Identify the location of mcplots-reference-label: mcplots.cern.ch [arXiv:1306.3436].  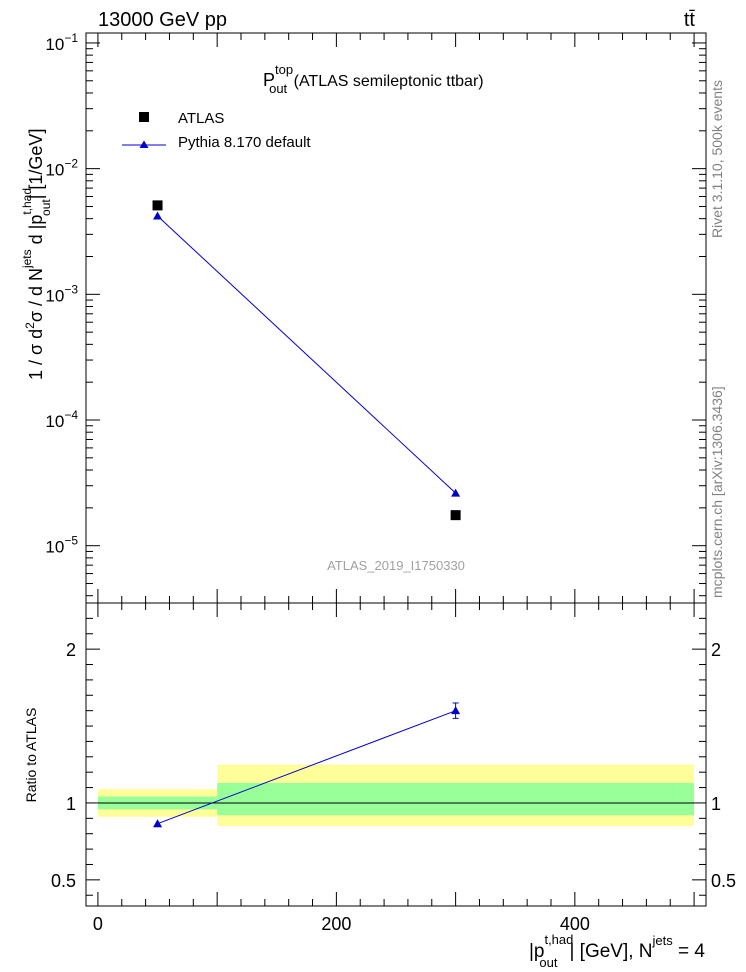
(717, 492).